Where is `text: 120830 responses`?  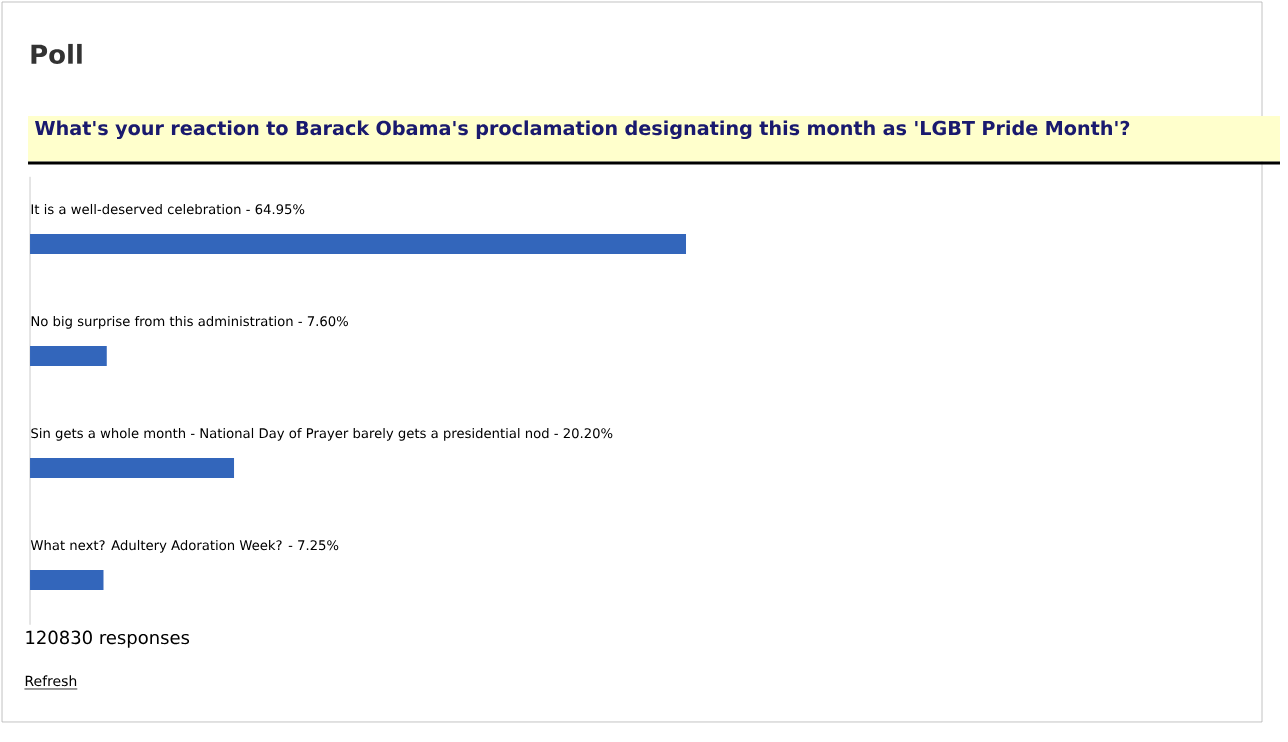 text: 120830 responses is located at coordinates (108, 639).